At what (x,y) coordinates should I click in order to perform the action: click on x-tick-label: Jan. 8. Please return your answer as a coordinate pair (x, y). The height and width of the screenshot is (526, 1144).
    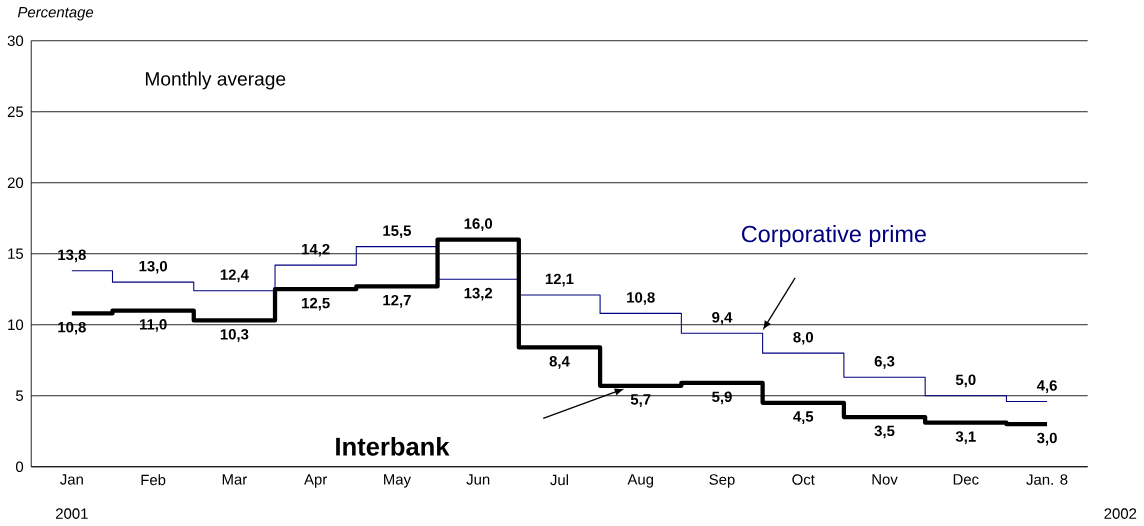
    Looking at the image, I should click on (1047, 479).